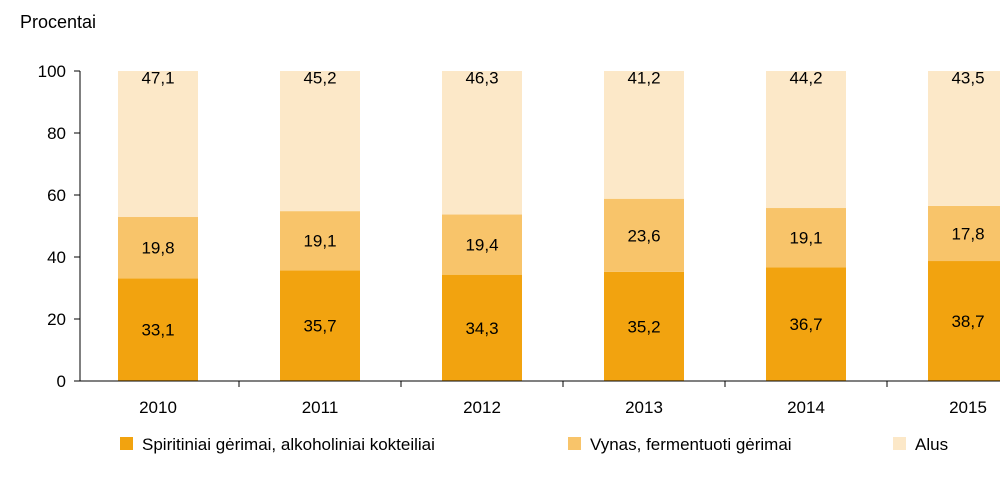 The height and width of the screenshot is (478, 1000). Describe the element at coordinates (482, 407) in the screenshot. I see `x-tick-label: 2012` at that location.